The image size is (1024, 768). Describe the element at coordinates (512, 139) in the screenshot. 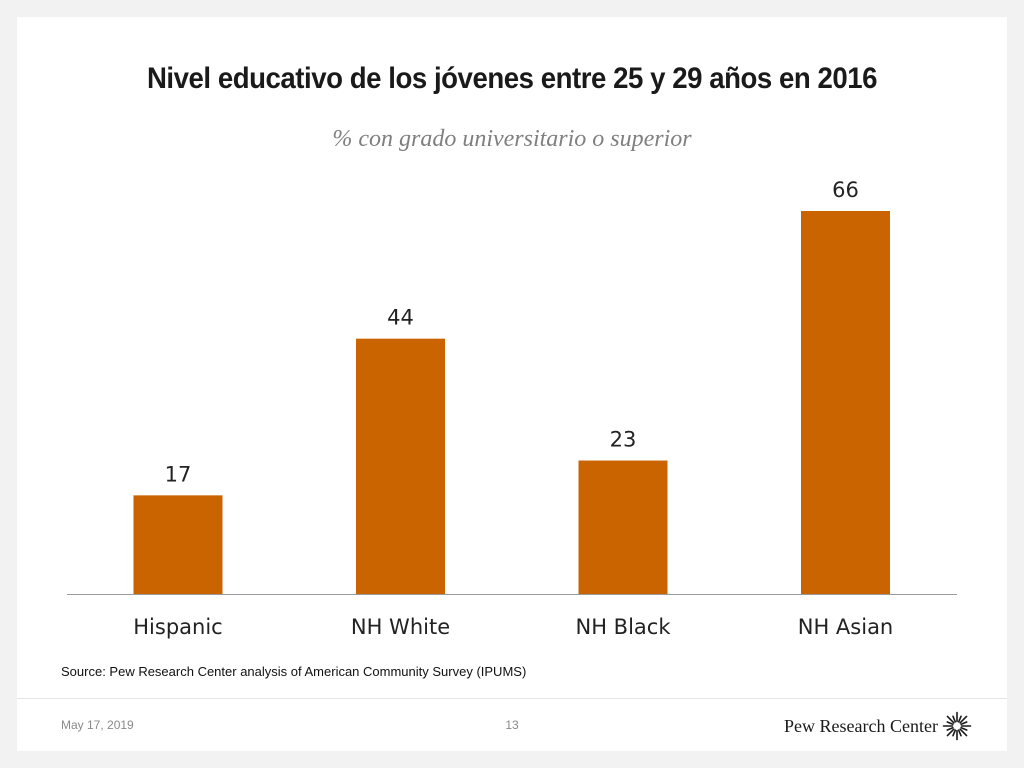

I see `chart-subtitle: % con grado universitario o superior` at that location.